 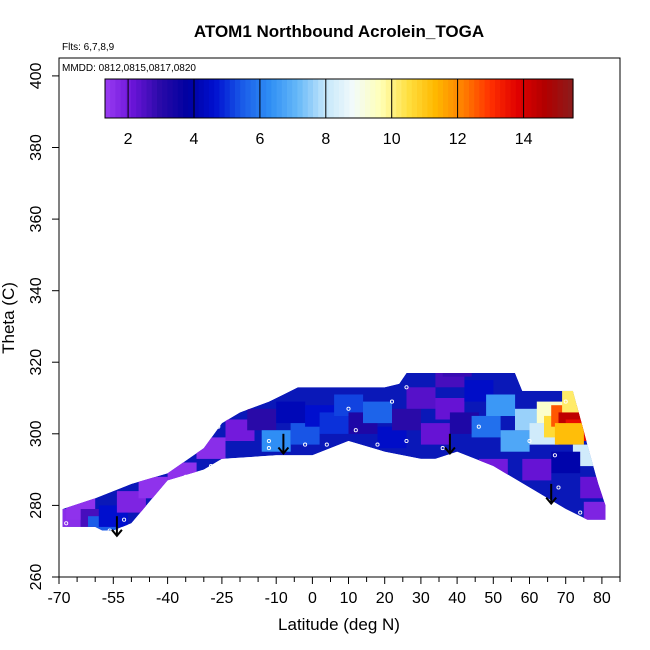 What do you see at coordinates (36, 433) in the screenshot?
I see `y-tick-label: 300` at bounding box center [36, 433].